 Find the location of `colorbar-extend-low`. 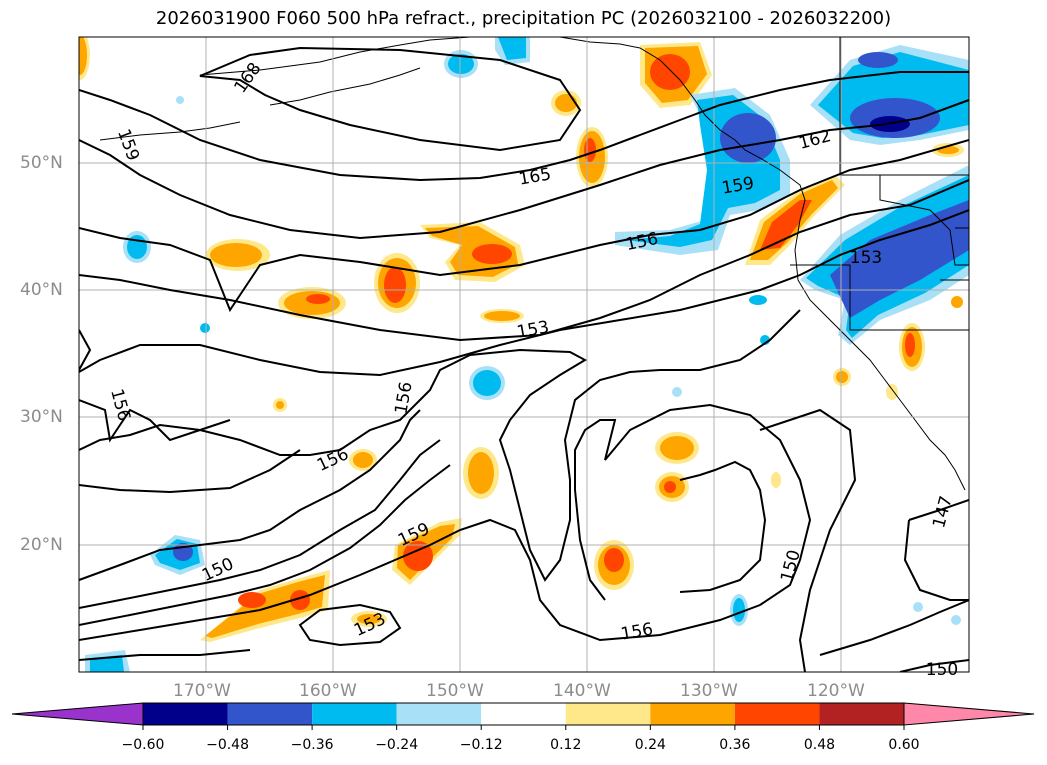

colorbar-extend-low is located at coordinates (77, 714).